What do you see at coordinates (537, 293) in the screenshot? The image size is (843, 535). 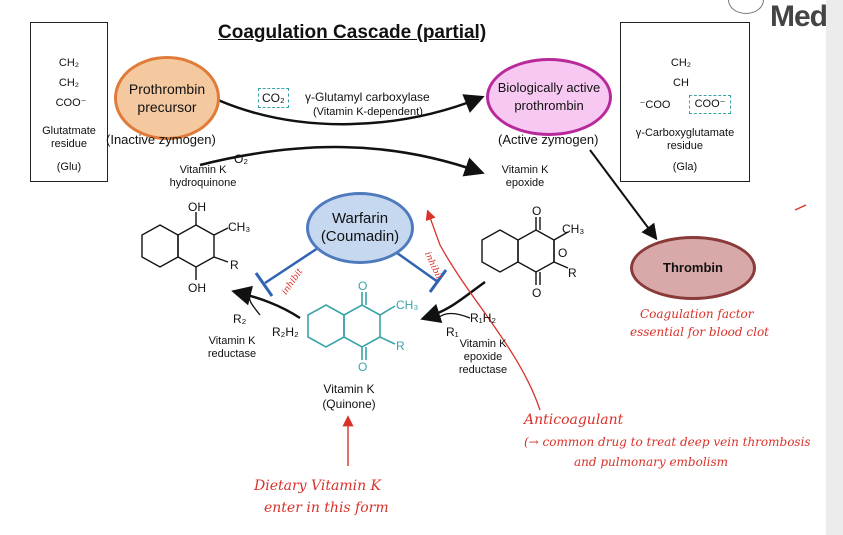 I see `ep-o-bottom: O` at bounding box center [537, 293].